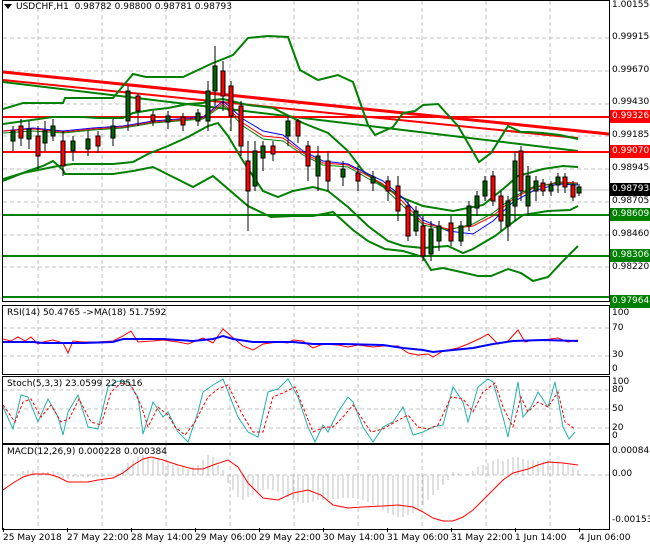 The width and height of the screenshot is (650, 550). I want to click on macd-axis-label: 0.000843, so click(631, 451).